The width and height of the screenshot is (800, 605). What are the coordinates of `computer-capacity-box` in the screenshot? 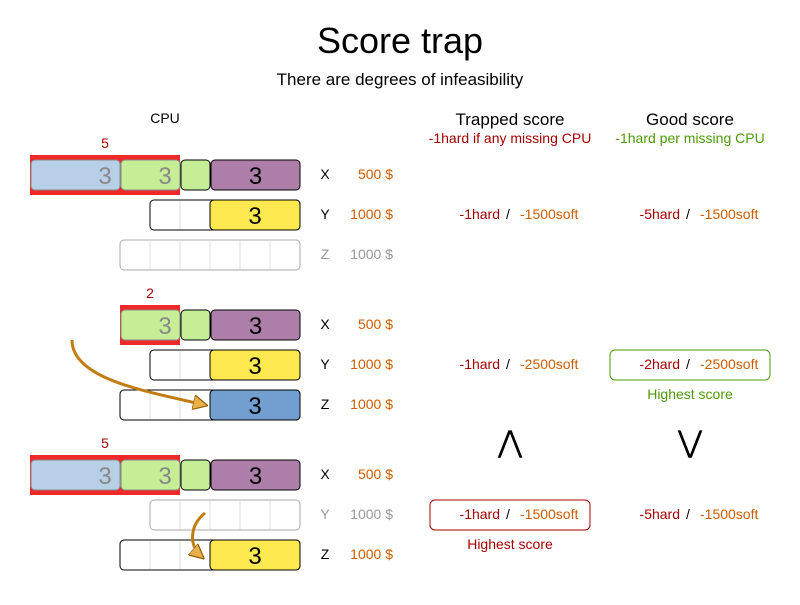 It's located at (225, 515).